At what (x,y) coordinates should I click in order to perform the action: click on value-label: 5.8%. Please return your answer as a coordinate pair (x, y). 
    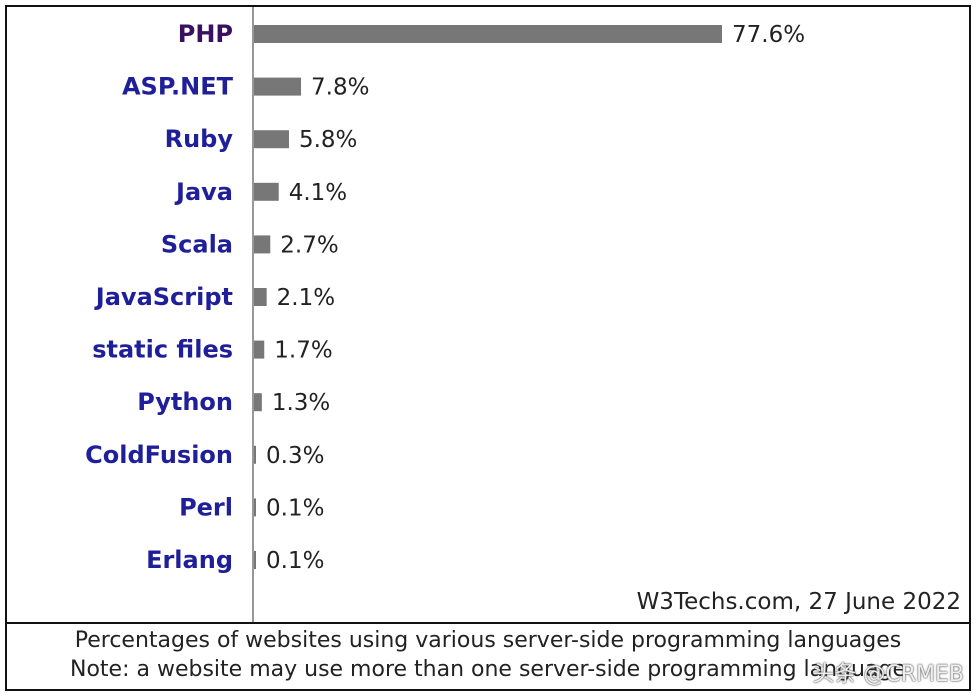
    Looking at the image, I should click on (328, 140).